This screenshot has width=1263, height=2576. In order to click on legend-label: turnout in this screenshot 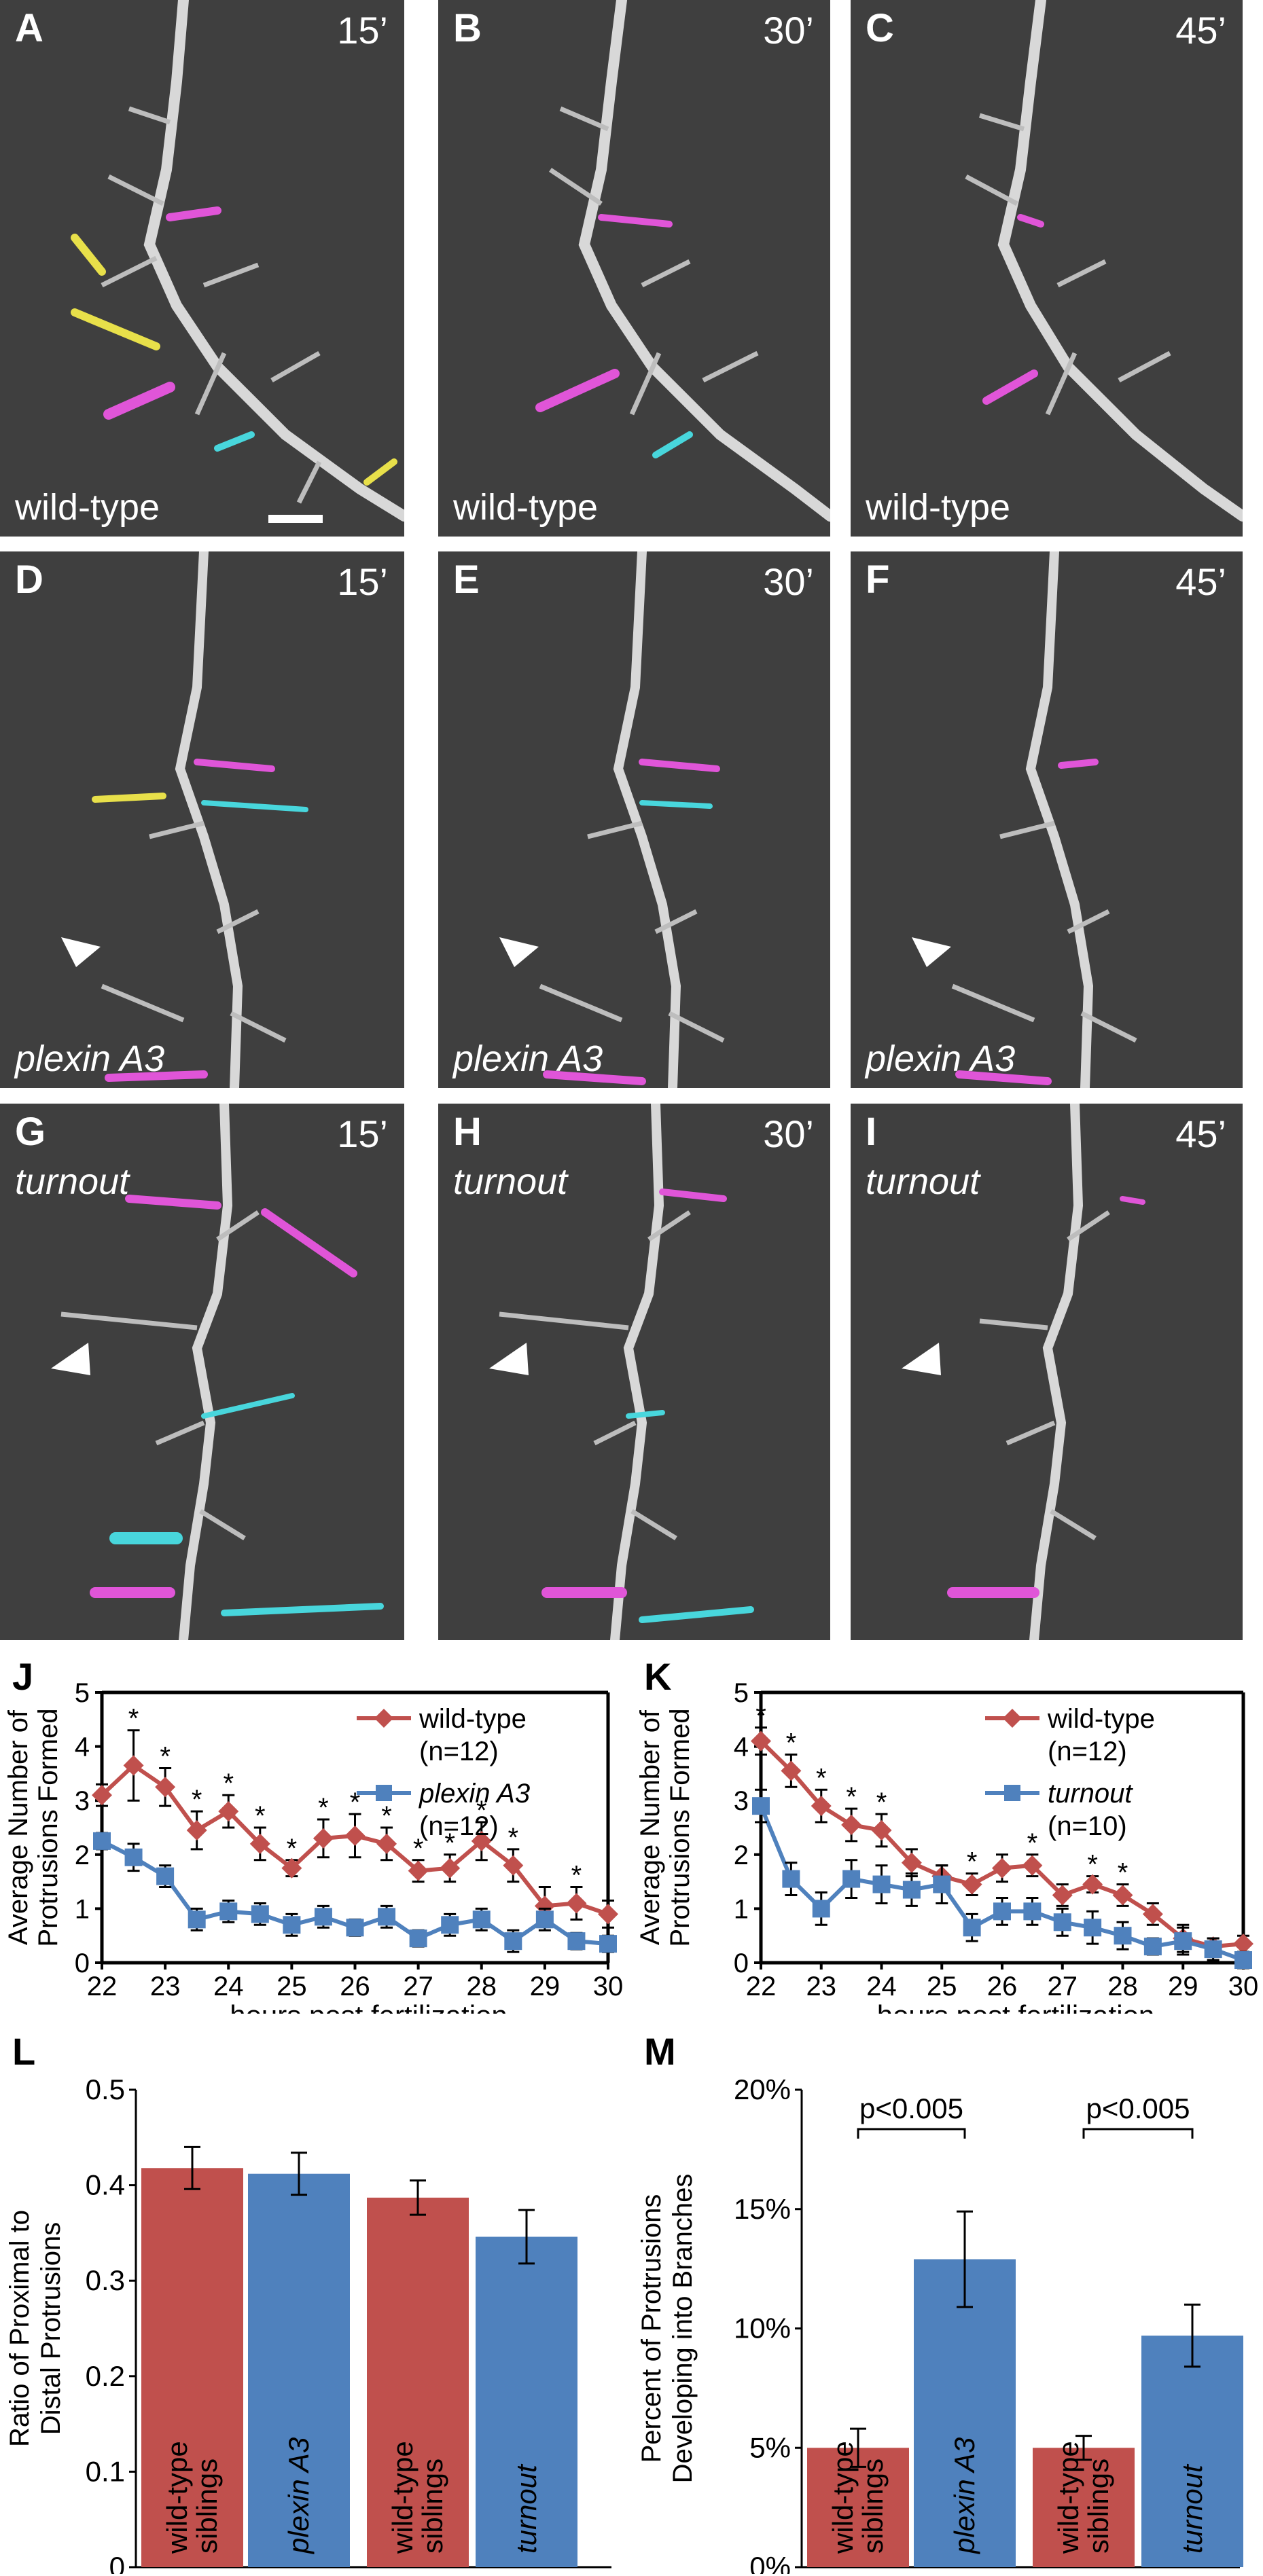, I will do `click(1090, 1794)`.